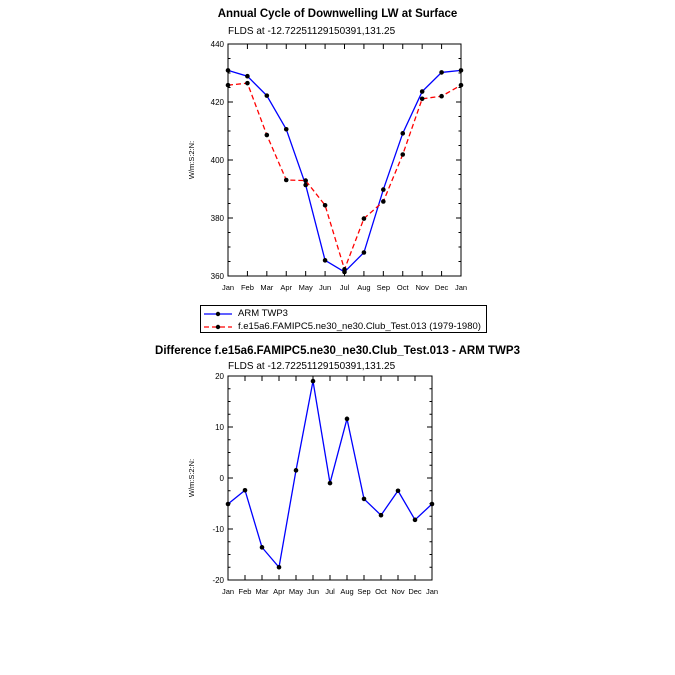  I want to click on chart1-xtick-label: Apr, so click(286, 287).